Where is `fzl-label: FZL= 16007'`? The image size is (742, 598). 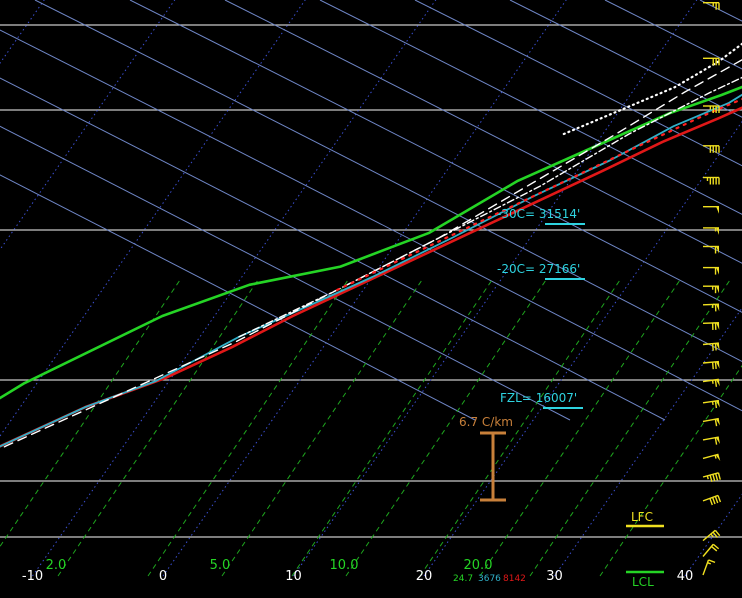 fzl-label: FZL= 16007' is located at coordinates (538, 398).